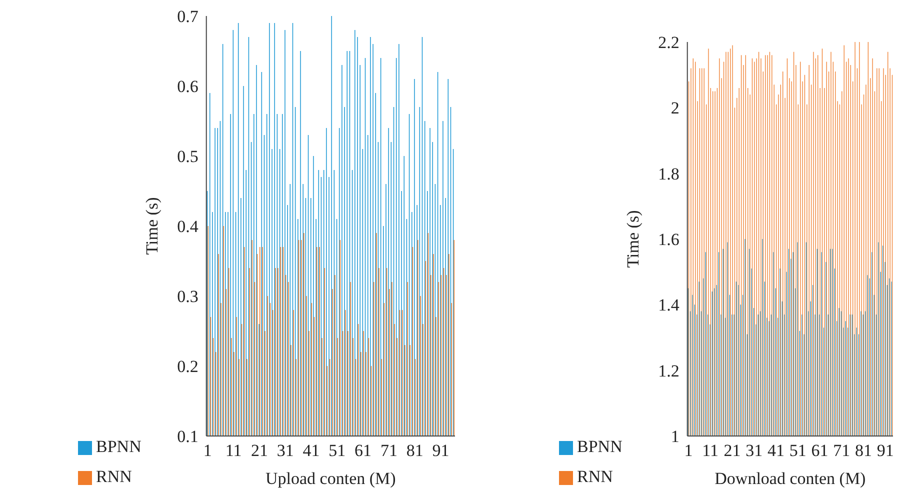  What do you see at coordinates (187, 436) in the screenshot?
I see `y-tick-label: 0.1` at bounding box center [187, 436].